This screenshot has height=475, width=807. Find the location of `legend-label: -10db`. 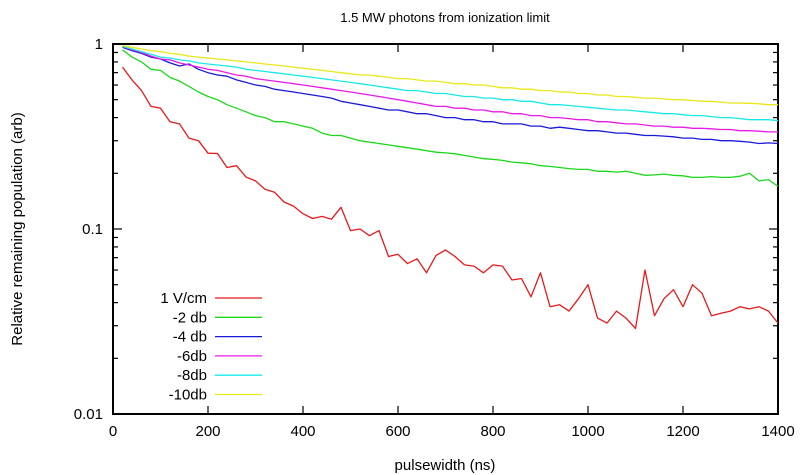

legend-label: -10db is located at coordinates (188, 395).